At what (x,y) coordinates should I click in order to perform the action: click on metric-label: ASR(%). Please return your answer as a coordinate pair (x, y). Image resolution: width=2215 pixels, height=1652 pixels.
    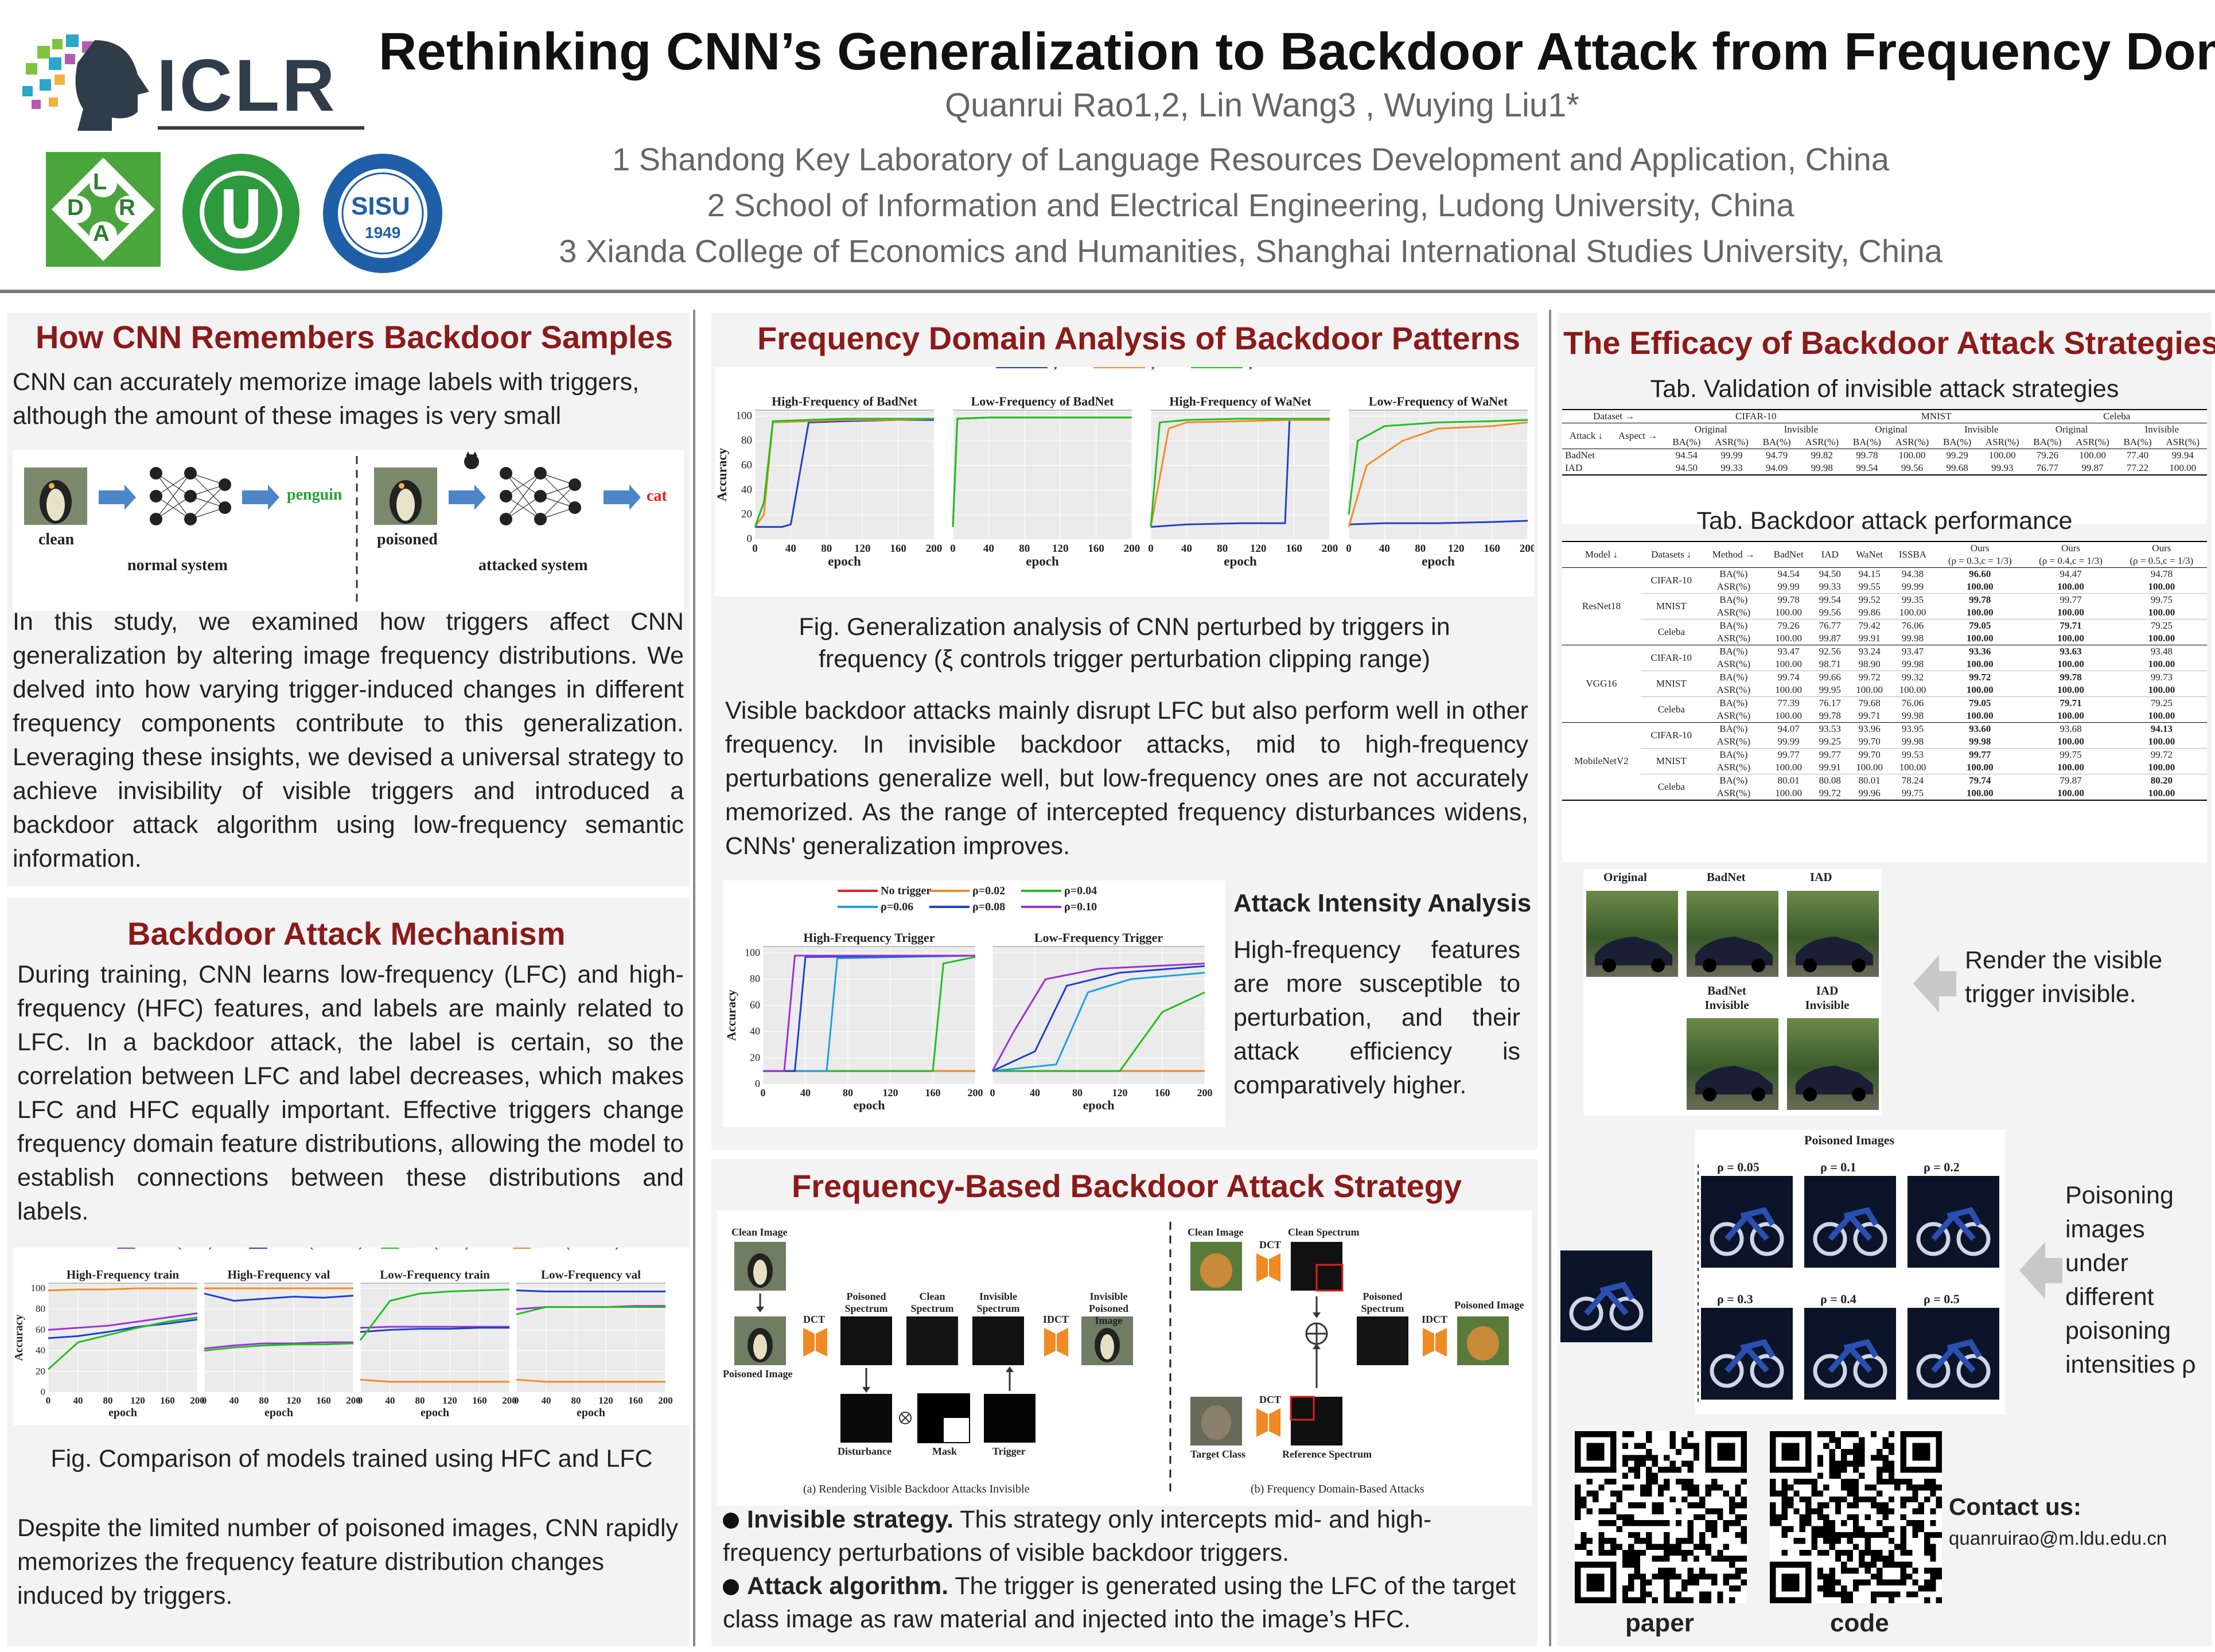
    Looking at the image, I should click on (1733, 793).